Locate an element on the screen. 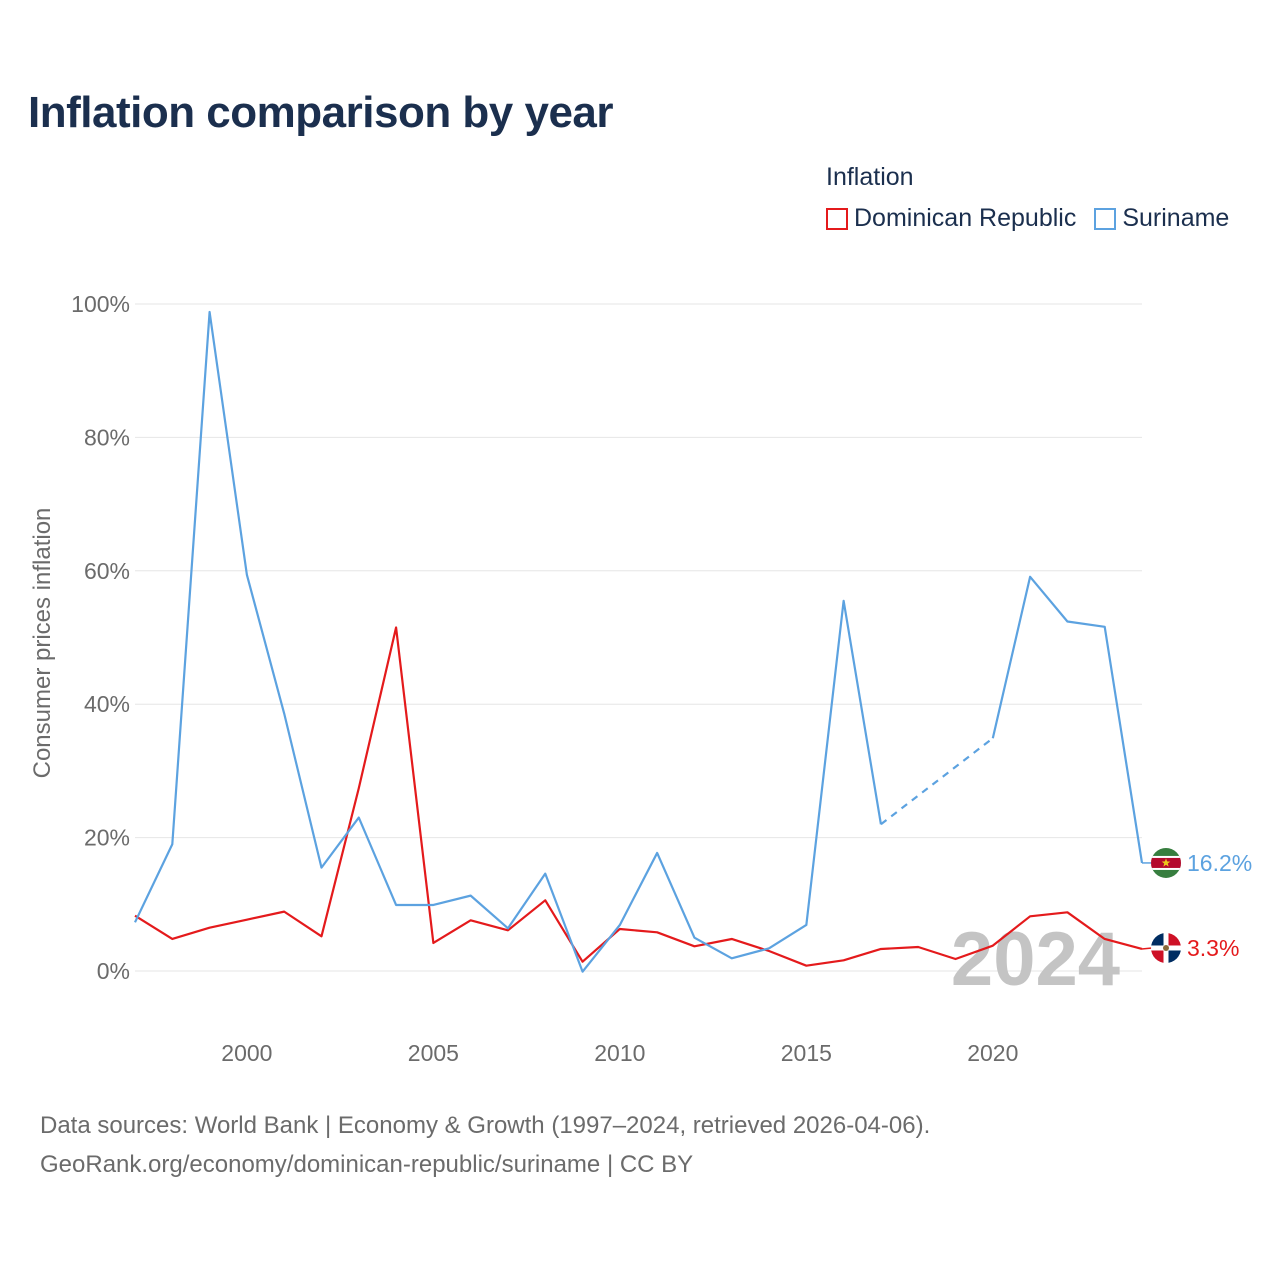  x-tick-label: 2010 is located at coordinates (619, 1053).